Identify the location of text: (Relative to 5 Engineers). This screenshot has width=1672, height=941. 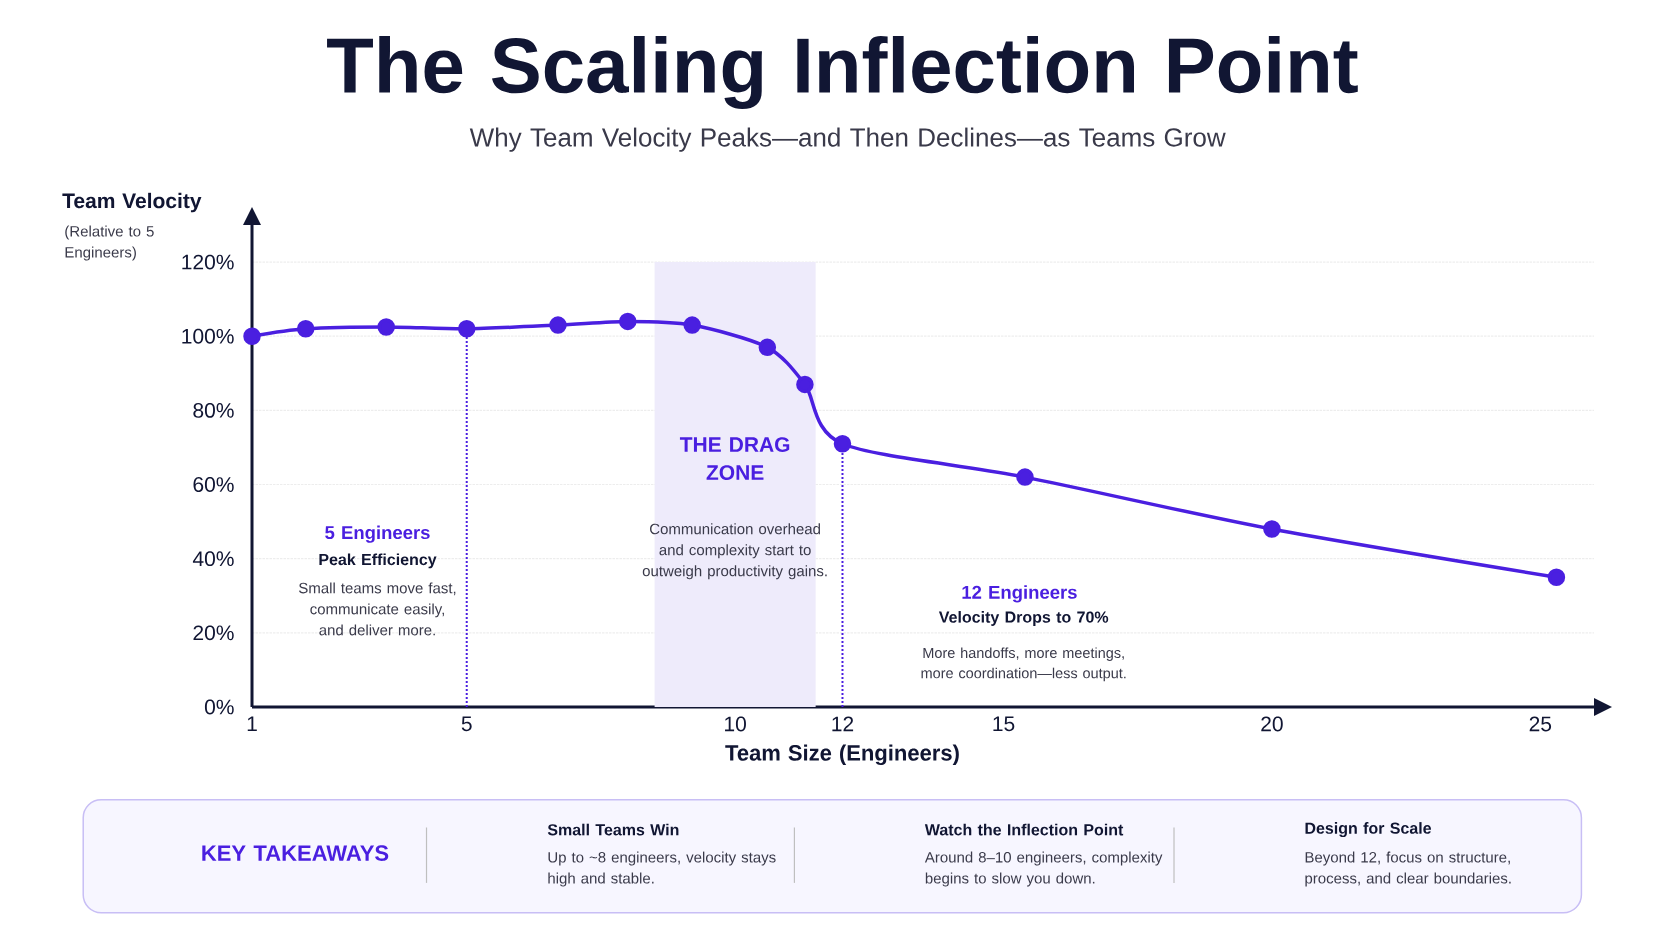
(109, 243).